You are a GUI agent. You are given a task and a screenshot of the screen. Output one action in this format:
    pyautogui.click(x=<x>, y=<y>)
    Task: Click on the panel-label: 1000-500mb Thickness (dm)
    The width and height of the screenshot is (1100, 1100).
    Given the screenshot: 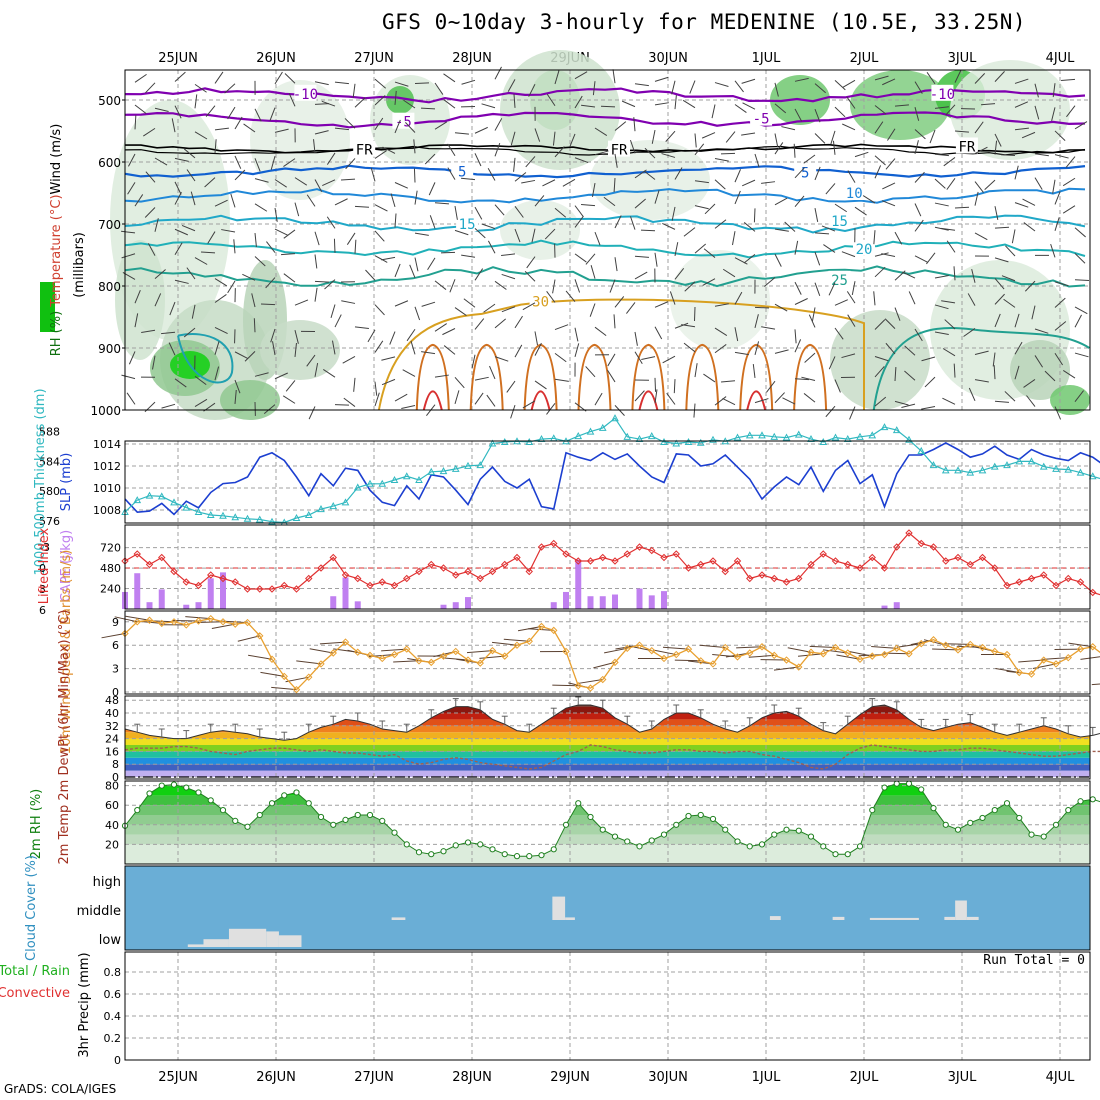 What is the action you would take?
    pyautogui.click(x=40, y=481)
    